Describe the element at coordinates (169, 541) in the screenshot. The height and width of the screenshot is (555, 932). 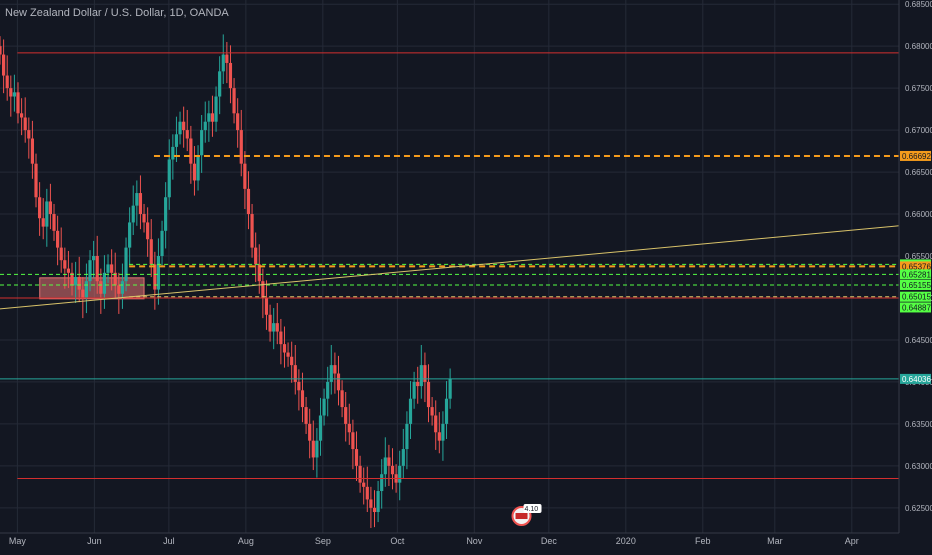
I see `time-tick-label: Jul` at that location.